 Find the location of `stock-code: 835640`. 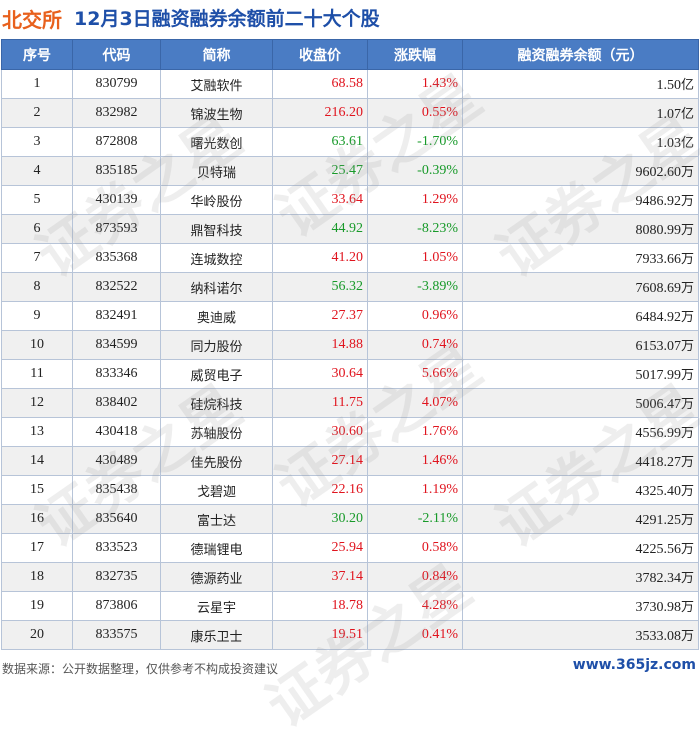

stock-code: 835640 is located at coordinates (116, 519).